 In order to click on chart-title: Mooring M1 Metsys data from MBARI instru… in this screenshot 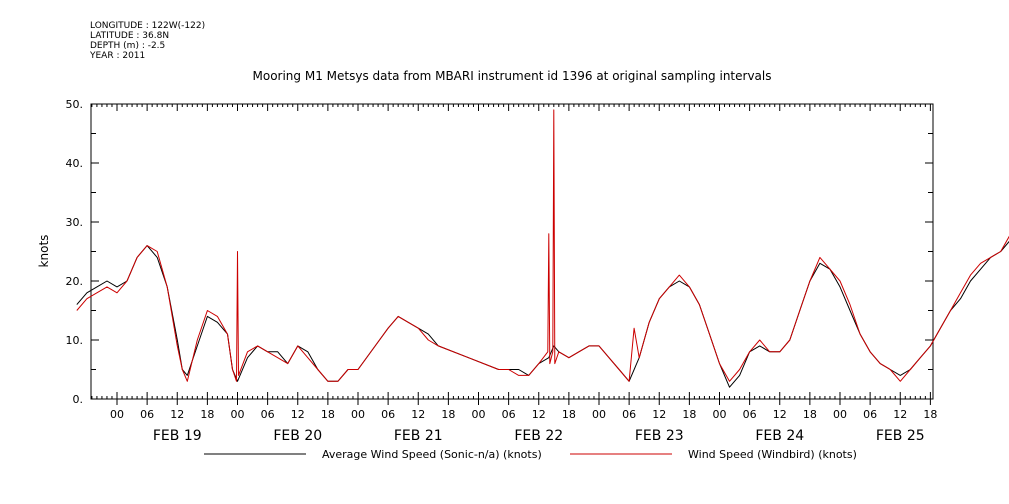, I will do `click(512, 76)`.